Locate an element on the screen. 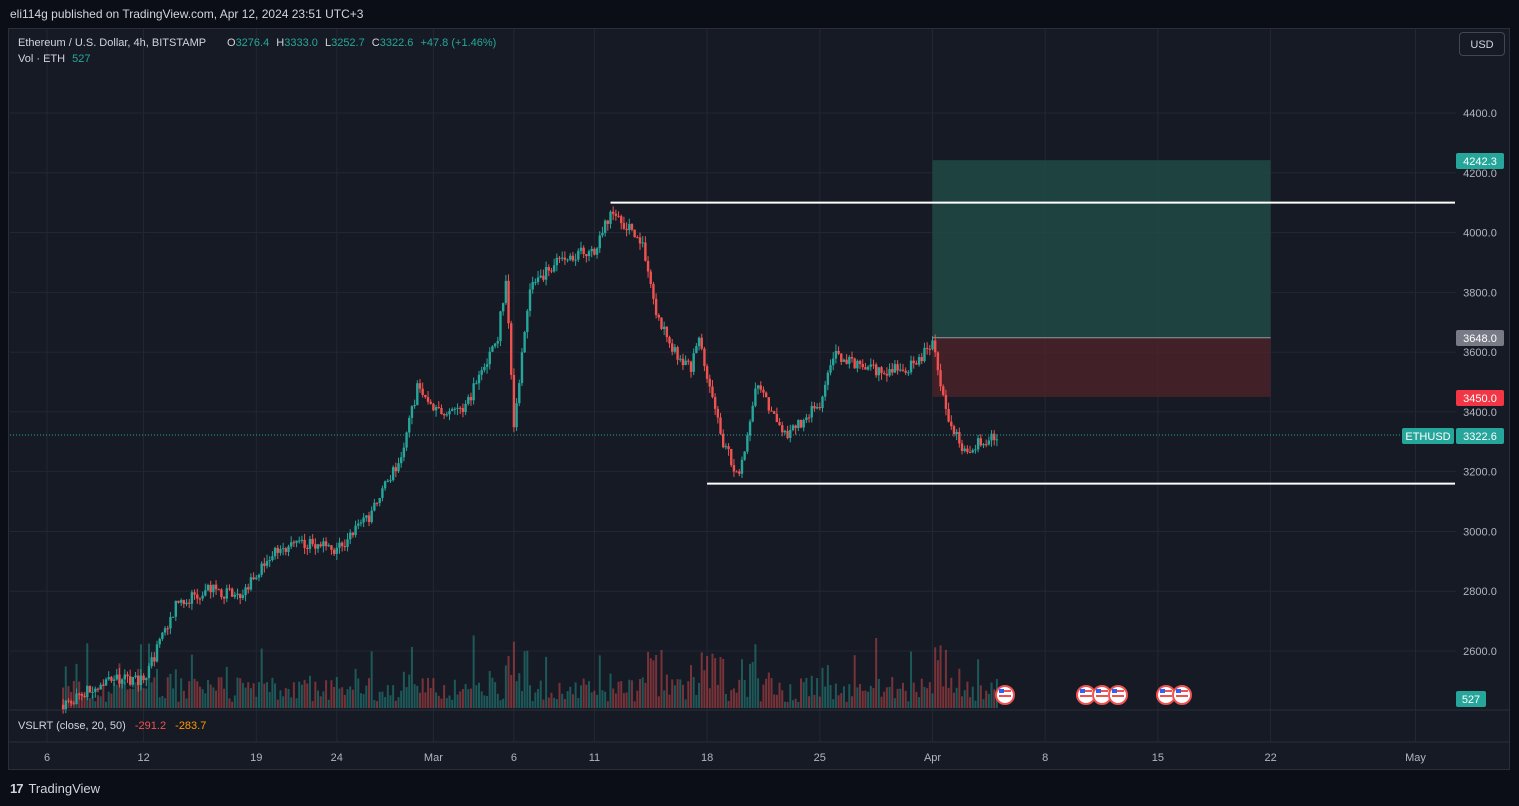  entry-price-tag: 3648.0 is located at coordinates (1480, 338).